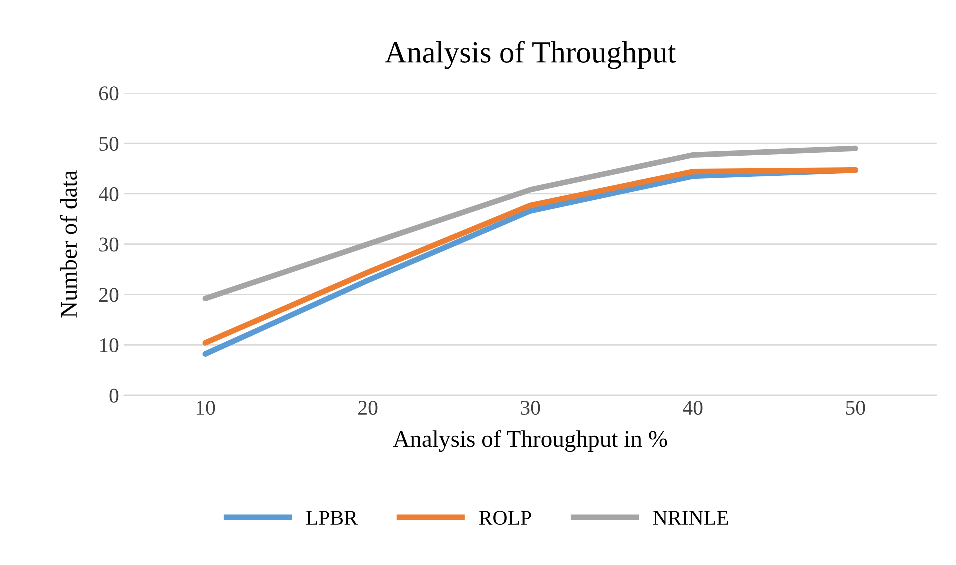 The height and width of the screenshot is (565, 956). What do you see at coordinates (368, 408) in the screenshot?
I see `x-tick-label: 20` at bounding box center [368, 408].